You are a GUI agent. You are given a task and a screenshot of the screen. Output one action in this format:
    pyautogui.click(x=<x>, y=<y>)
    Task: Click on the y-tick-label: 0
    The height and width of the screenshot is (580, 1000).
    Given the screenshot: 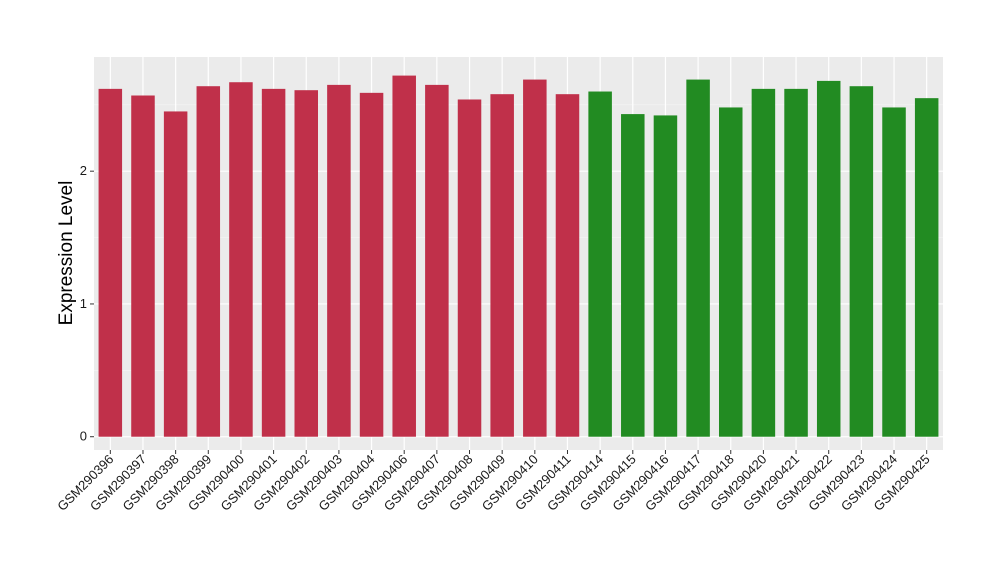 What is the action you would take?
    pyautogui.click(x=83, y=436)
    